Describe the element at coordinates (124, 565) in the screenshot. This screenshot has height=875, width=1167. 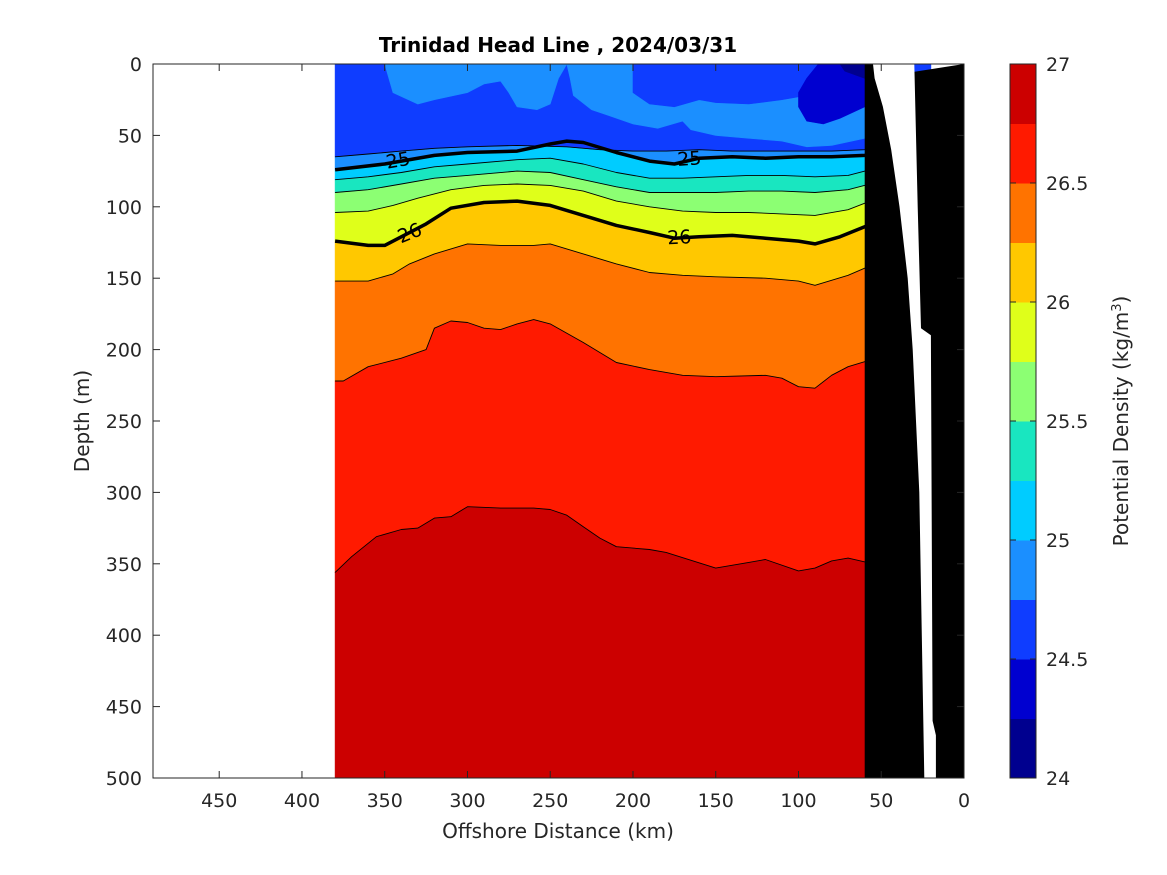
I see `y-tick-label: 350` at that location.